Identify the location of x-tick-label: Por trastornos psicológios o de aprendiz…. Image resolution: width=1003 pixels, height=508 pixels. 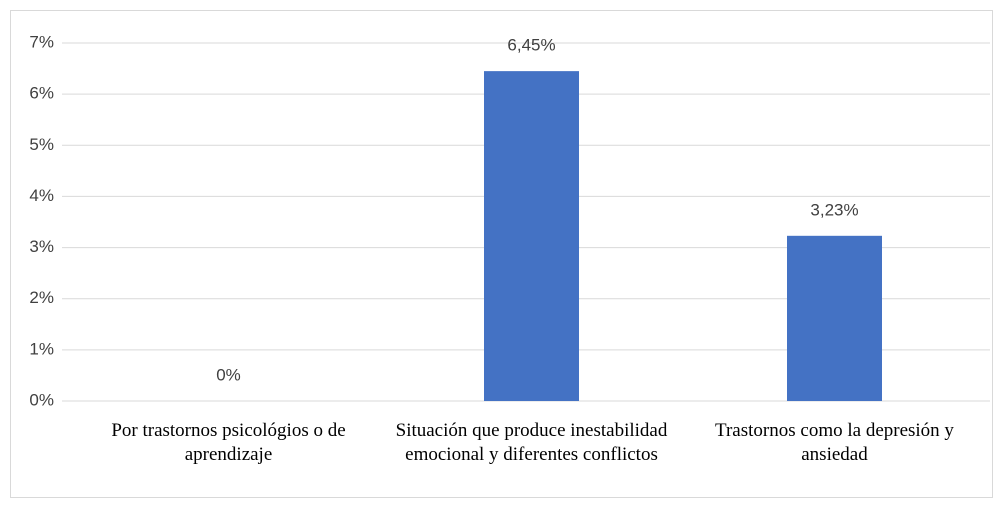
(228, 442).